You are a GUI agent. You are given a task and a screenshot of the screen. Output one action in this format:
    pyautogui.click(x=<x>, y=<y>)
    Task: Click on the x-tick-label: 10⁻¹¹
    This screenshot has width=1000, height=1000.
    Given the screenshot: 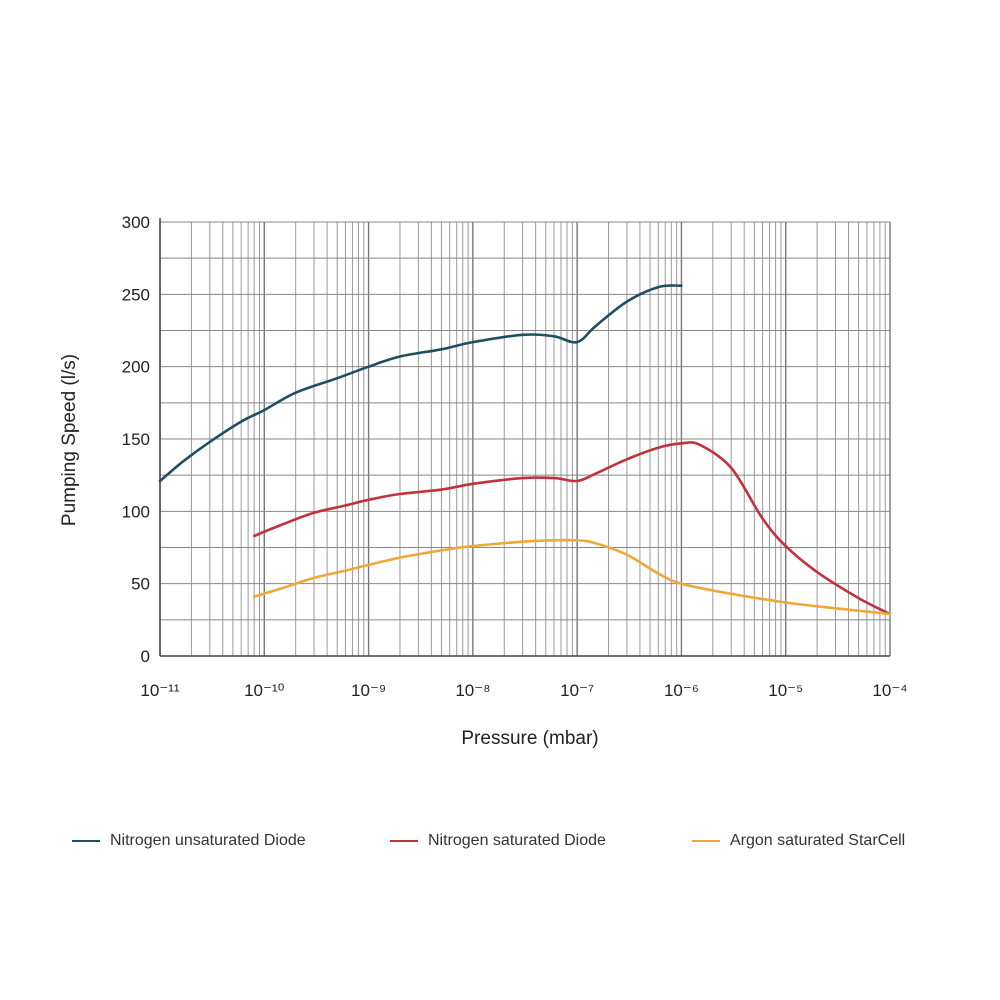 What is the action you would take?
    pyautogui.click(x=160, y=690)
    